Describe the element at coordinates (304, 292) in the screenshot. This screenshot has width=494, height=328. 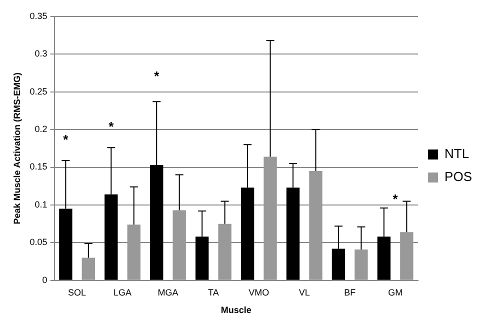
I see `x-tick-label: VL` at that location.